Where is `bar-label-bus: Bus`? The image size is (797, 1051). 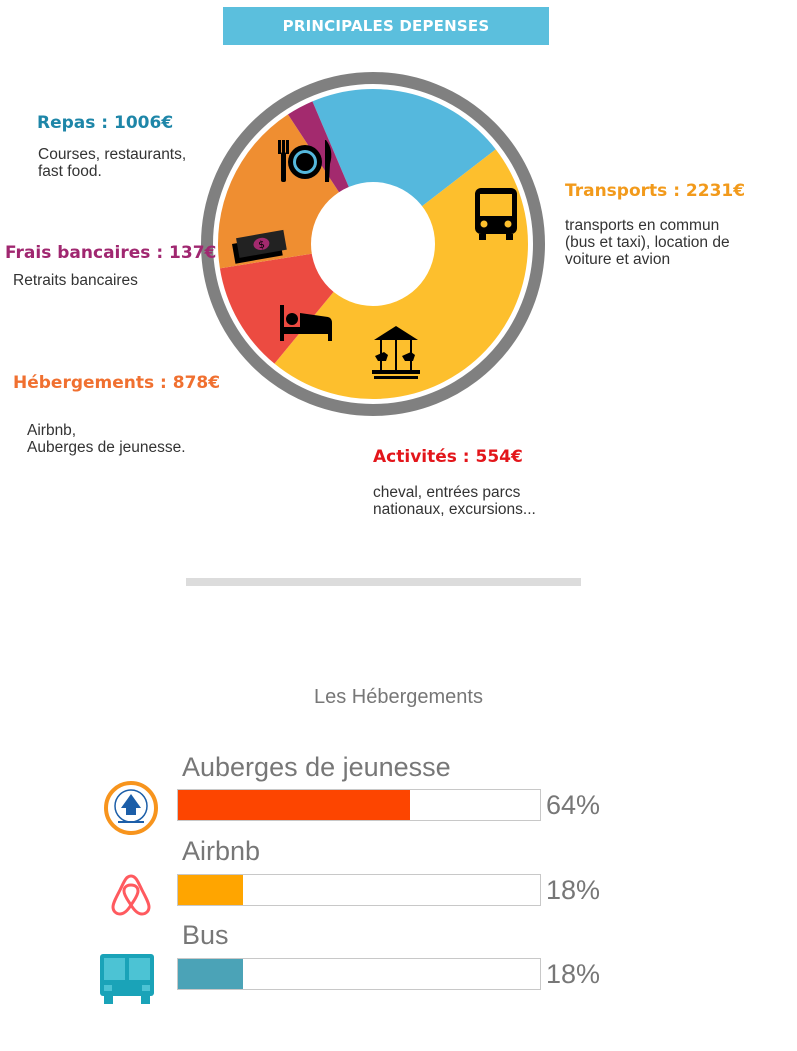
bar-label-bus: Bus is located at coordinates (205, 935).